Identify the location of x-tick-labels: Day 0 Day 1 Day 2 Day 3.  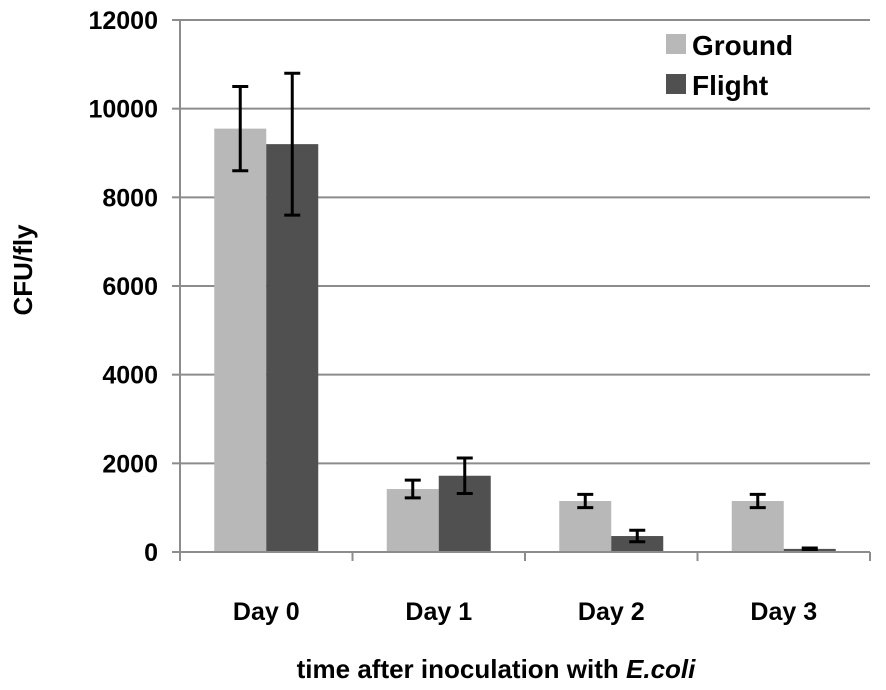
(525, 612).